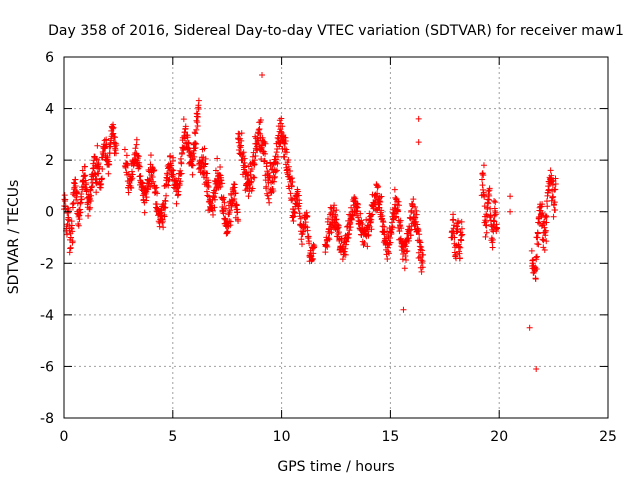  Describe the element at coordinates (49, 110) in the screenshot. I see `y-tick-label: 4` at that location.